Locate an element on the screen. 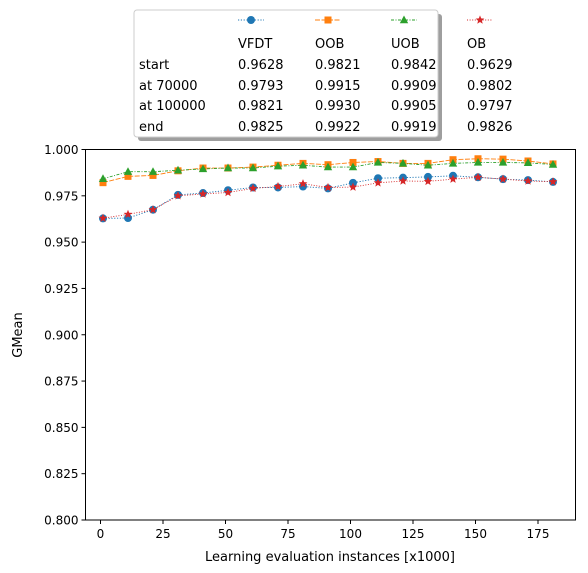 The image size is (588, 573). x-tick-label: 25 is located at coordinates (162, 534).